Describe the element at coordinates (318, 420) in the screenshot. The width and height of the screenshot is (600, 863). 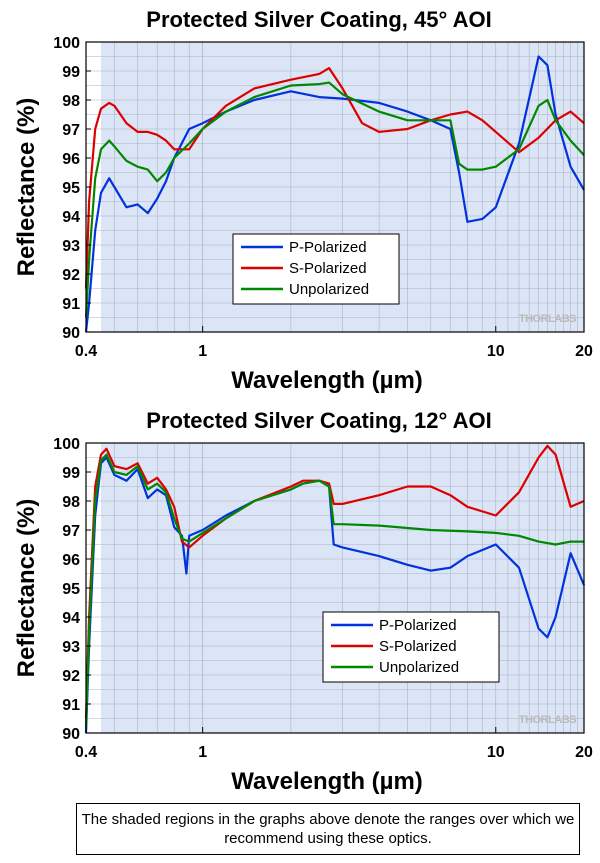
I see `chart-title: Protected Silver Coating, 12° AOI` at that location.